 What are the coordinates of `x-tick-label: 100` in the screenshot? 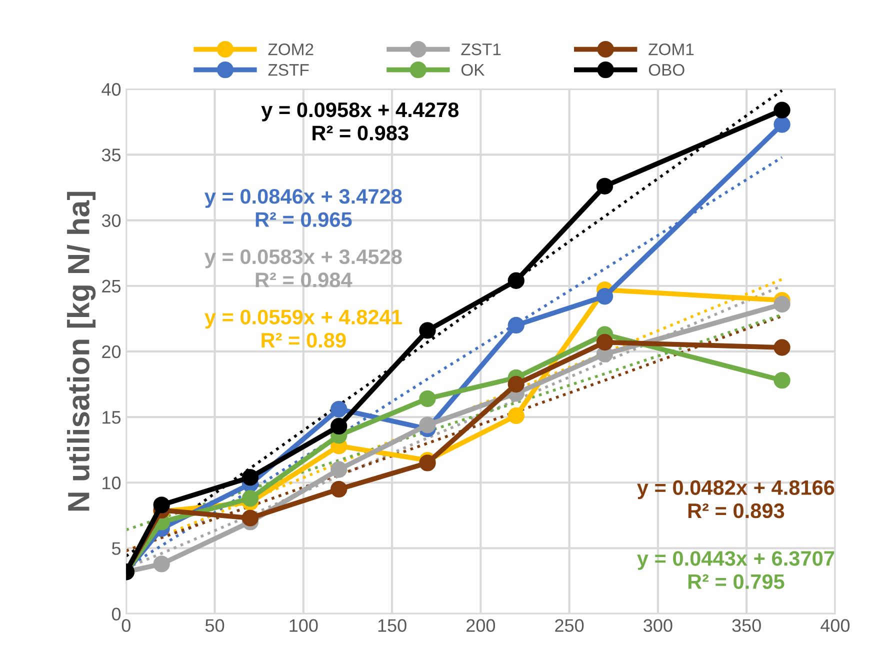 It's located at (304, 625).